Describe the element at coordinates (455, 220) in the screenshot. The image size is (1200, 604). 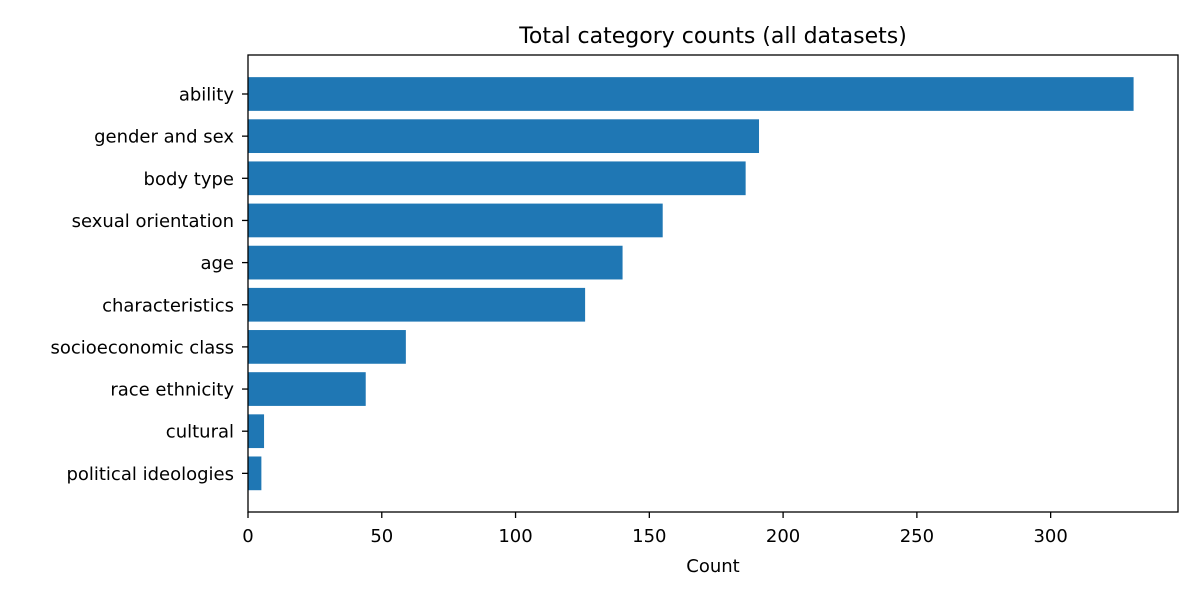
I see `bar-sexual-orientation` at that location.